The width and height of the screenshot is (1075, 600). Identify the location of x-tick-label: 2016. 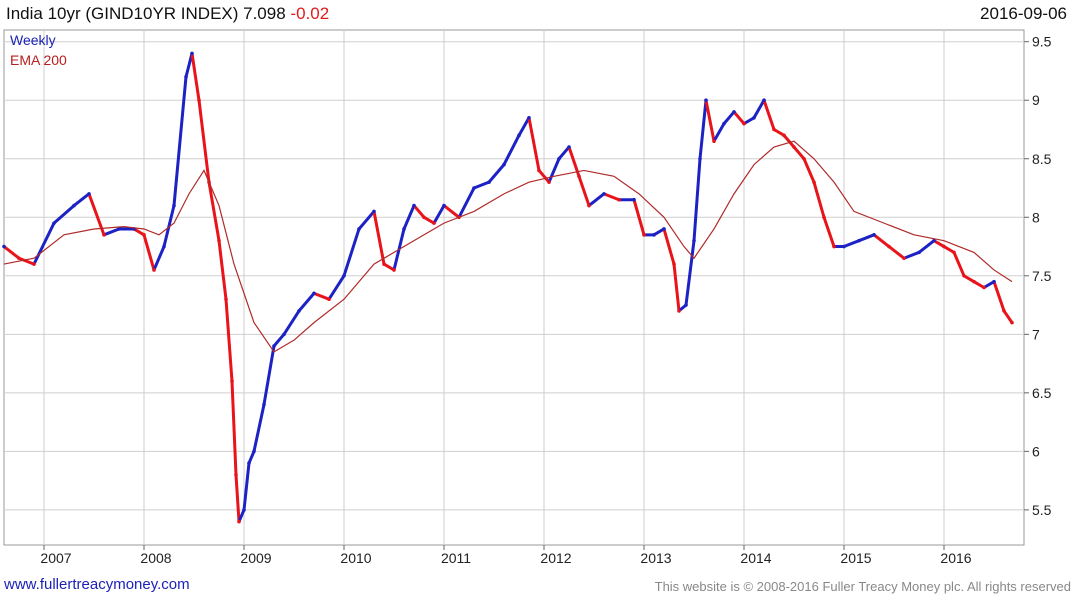
(955, 558).